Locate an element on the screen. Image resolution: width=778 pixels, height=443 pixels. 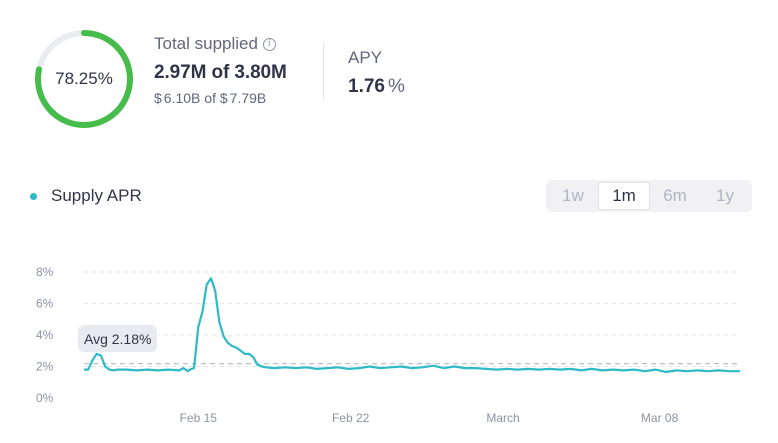
y-tick-label: 4% is located at coordinates (45, 335).